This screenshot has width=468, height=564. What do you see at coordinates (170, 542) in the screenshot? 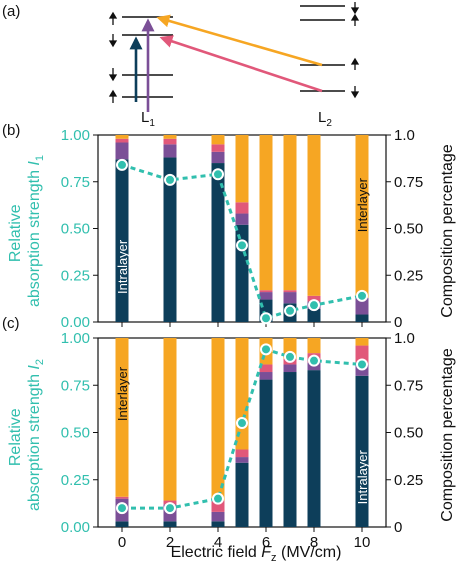
I see `x-tick-label: 2` at bounding box center [170, 542].